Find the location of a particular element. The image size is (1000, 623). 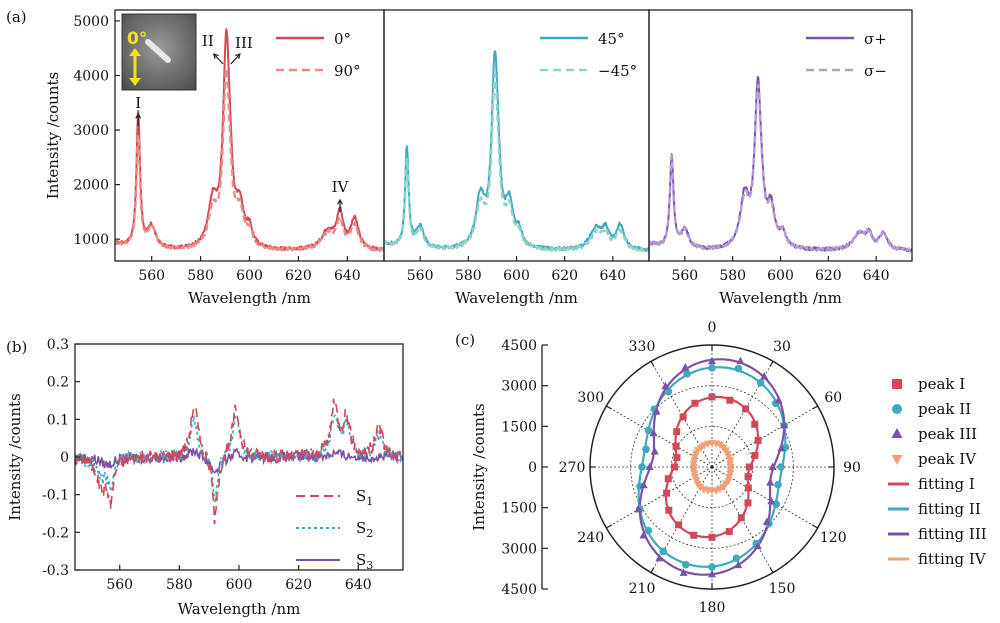

x-tick-label: 620 is located at coordinates (564, 276).